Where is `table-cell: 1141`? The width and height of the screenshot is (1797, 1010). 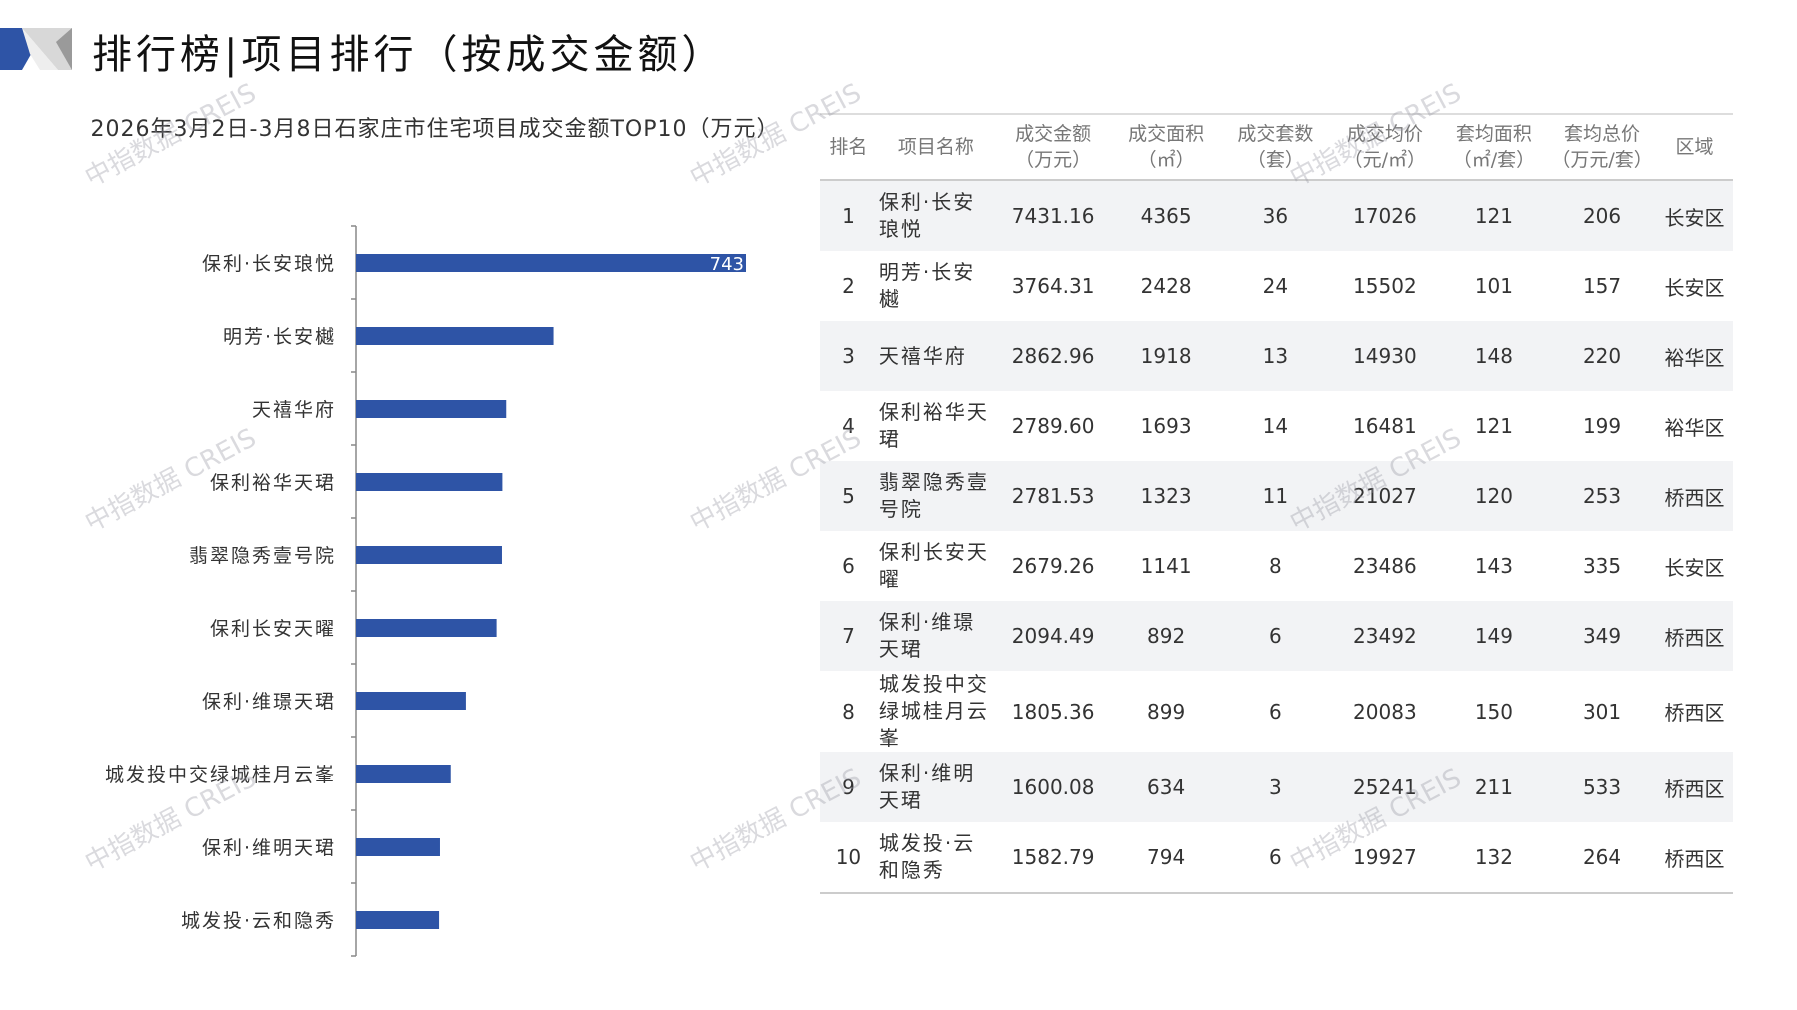 table-cell: 1141 is located at coordinates (1166, 566).